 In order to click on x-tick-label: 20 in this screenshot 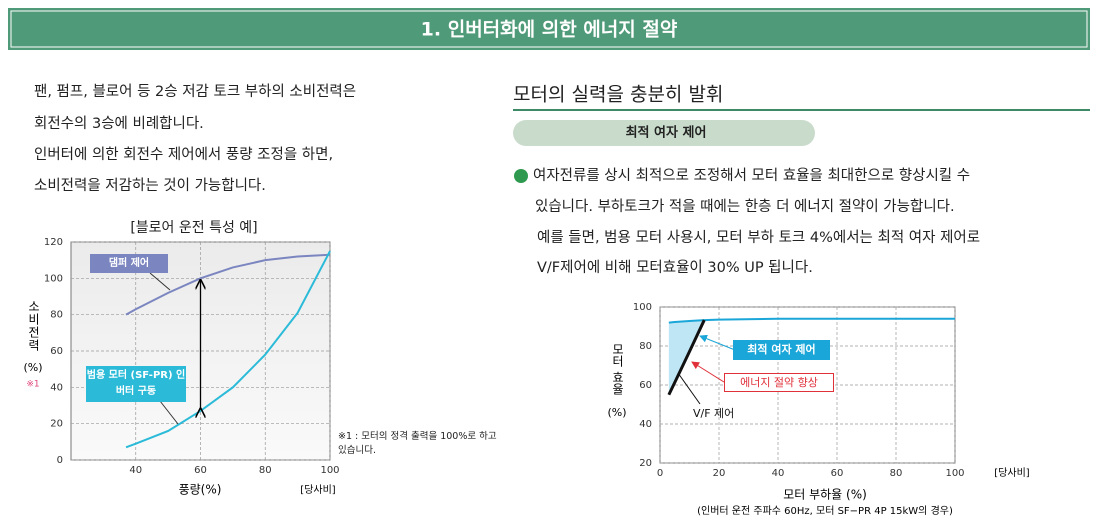, I will do `click(719, 473)`.